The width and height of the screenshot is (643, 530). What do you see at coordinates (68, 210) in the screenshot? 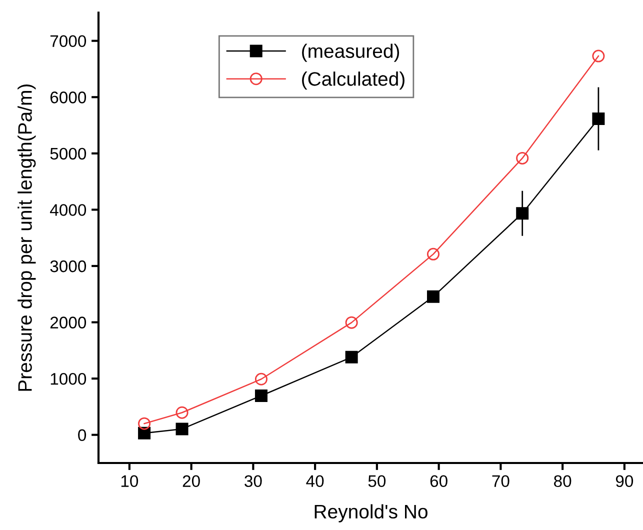
I see `y-tick-label: 4000` at bounding box center [68, 210].